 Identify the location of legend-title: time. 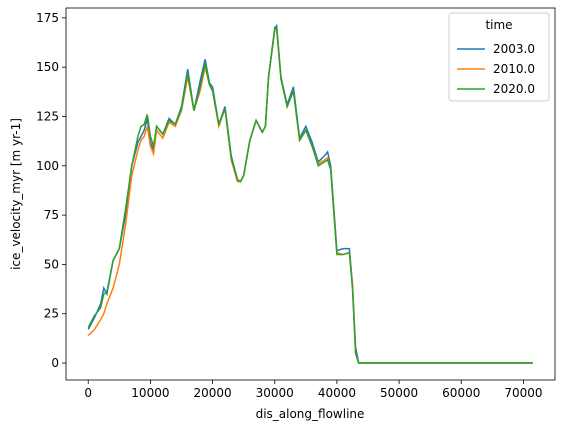
(498, 25).